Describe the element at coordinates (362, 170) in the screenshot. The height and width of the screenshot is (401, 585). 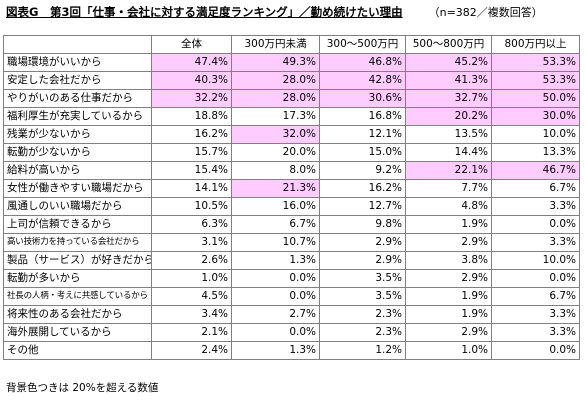
I see `value-cell: 9.2%` at that location.